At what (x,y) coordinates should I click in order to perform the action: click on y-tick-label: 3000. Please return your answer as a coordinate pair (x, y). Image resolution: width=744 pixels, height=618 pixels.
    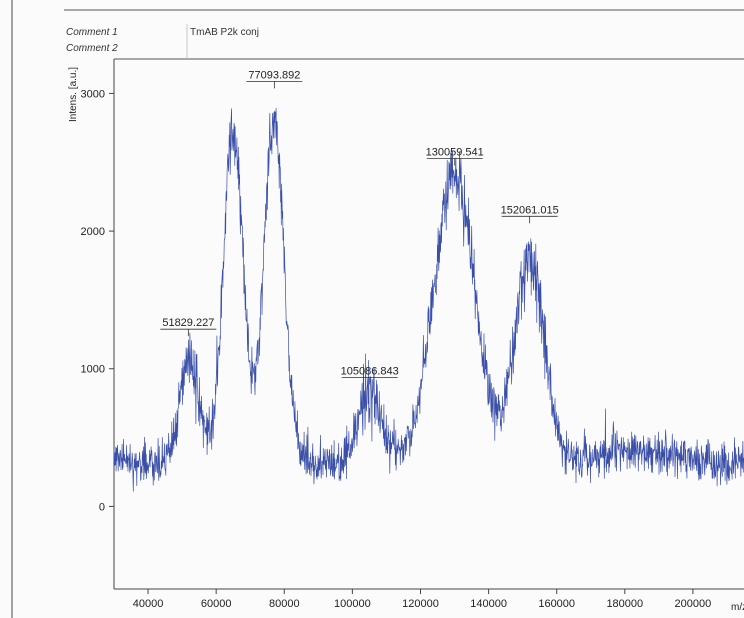
    Looking at the image, I should click on (93, 94).